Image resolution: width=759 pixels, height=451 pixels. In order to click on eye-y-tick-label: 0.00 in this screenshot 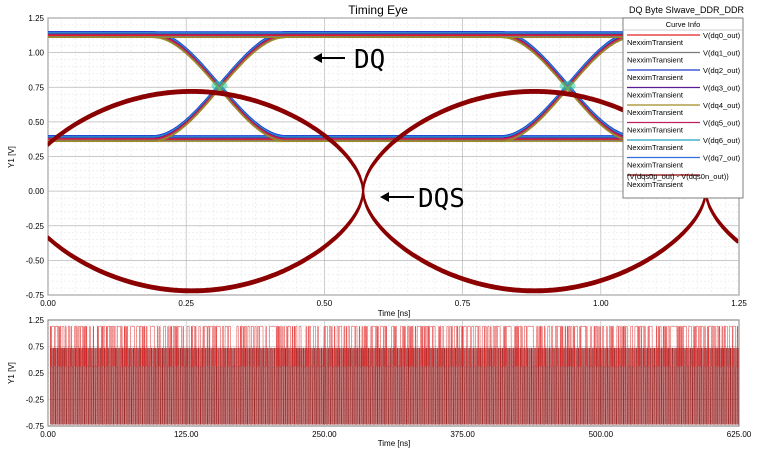, I will do `click(36, 191)`.